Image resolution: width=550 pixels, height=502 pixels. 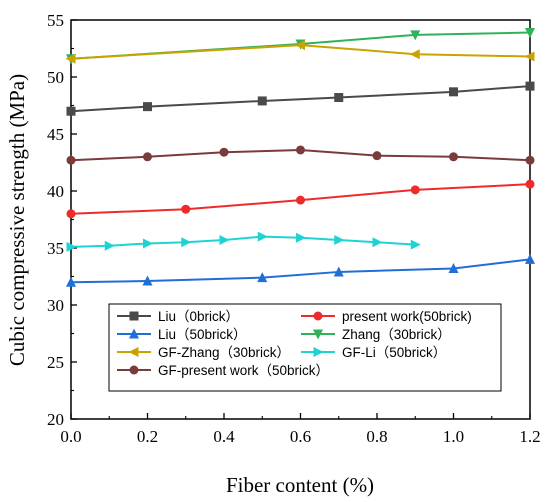 What do you see at coordinates (202, 334) in the screenshot?
I see `legend-label: Liu（50brick）` at bounding box center [202, 334].